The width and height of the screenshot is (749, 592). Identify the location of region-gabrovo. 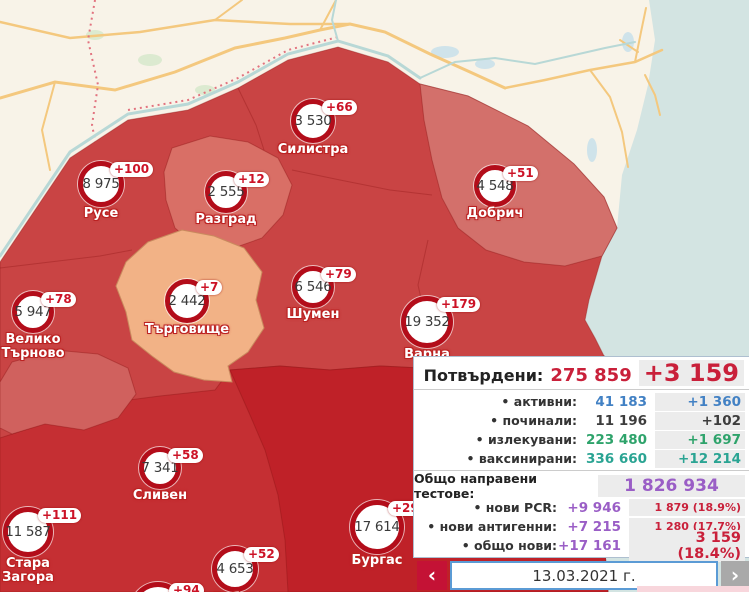
(68, 392).